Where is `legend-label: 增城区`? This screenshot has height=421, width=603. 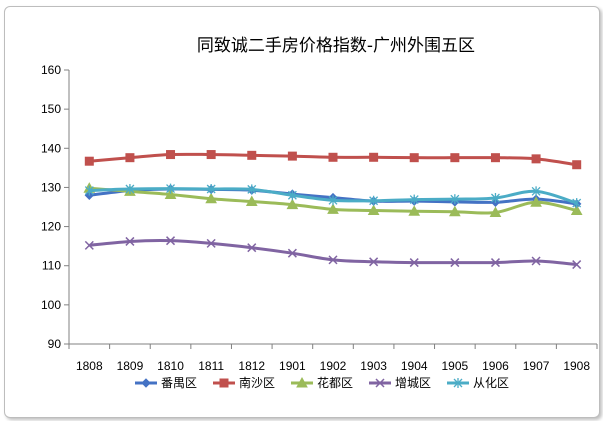
legend-label: 增城区 is located at coordinates (413, 383).